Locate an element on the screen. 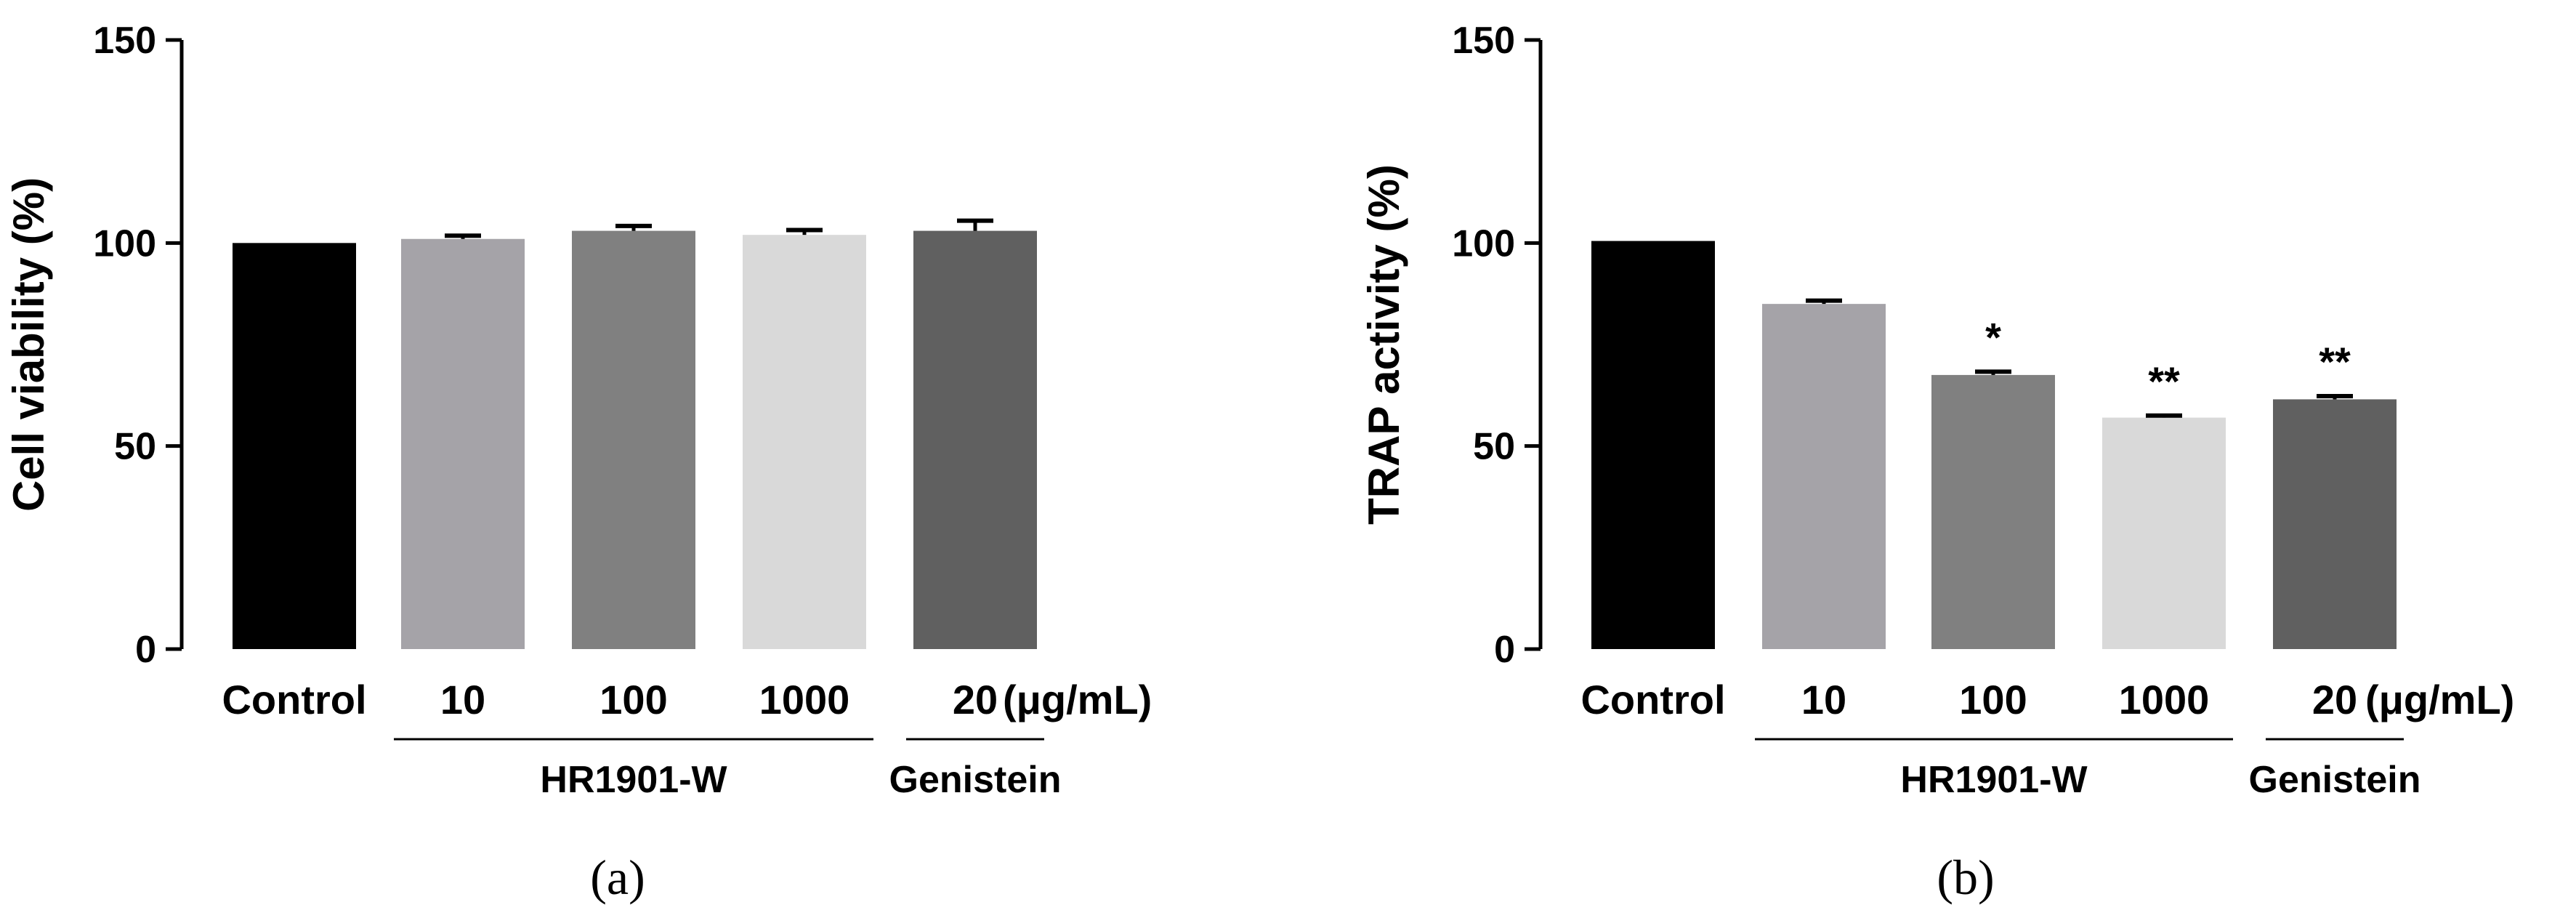 This screenshot has width=2576, height=918. y-axis-label: Cell viability (%) is located at coordinates (29, 344).